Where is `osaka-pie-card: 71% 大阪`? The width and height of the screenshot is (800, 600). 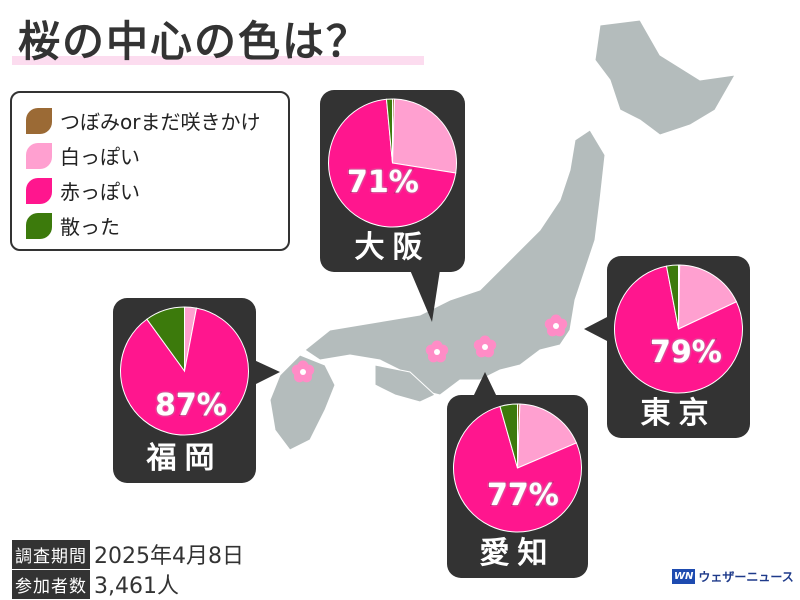
osaka-pie-card: 71% 大阪 is located at coordinates (392, 181).